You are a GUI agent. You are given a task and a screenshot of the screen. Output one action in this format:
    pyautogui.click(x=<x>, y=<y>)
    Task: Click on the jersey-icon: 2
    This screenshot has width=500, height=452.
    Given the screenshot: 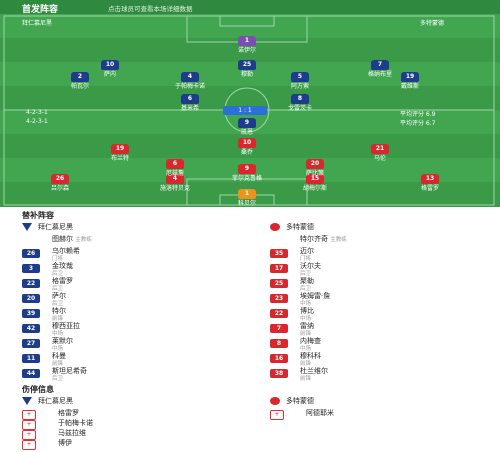 What is the action you would take?
    pyautogui.click(x=80, y=77)
    